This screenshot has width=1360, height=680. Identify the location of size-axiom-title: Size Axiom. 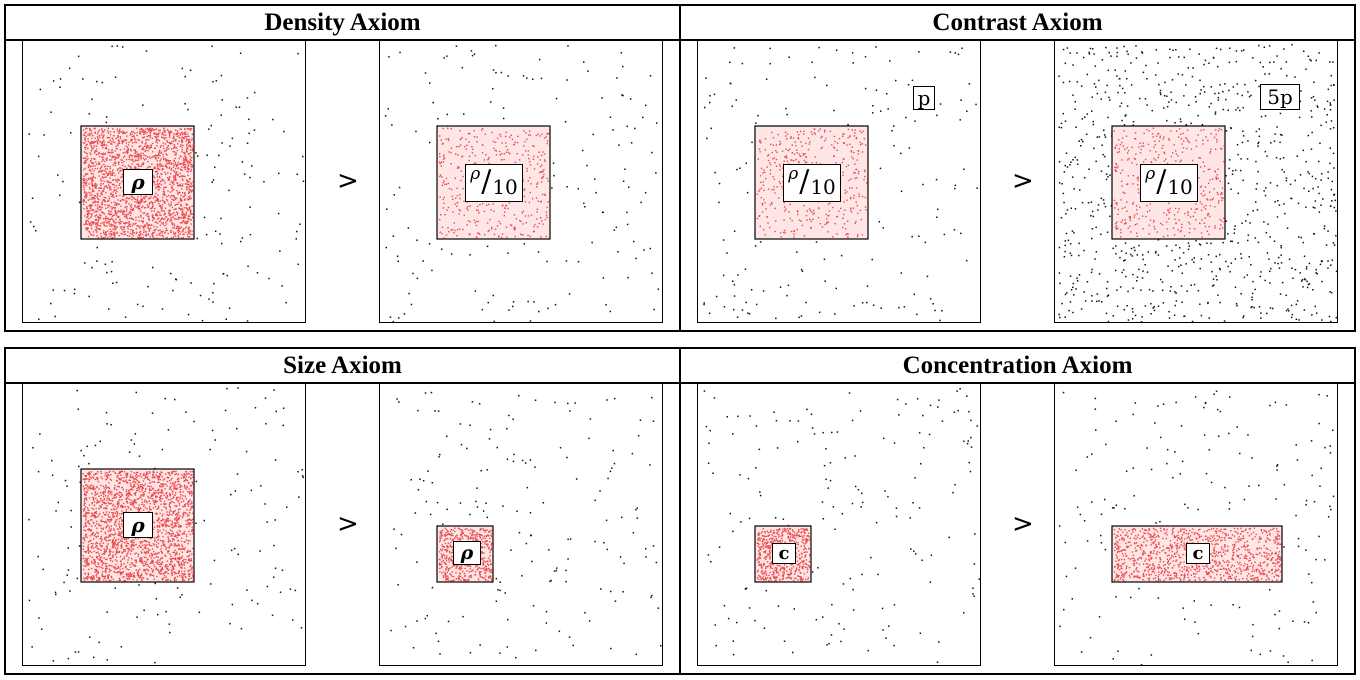
(342, 366).